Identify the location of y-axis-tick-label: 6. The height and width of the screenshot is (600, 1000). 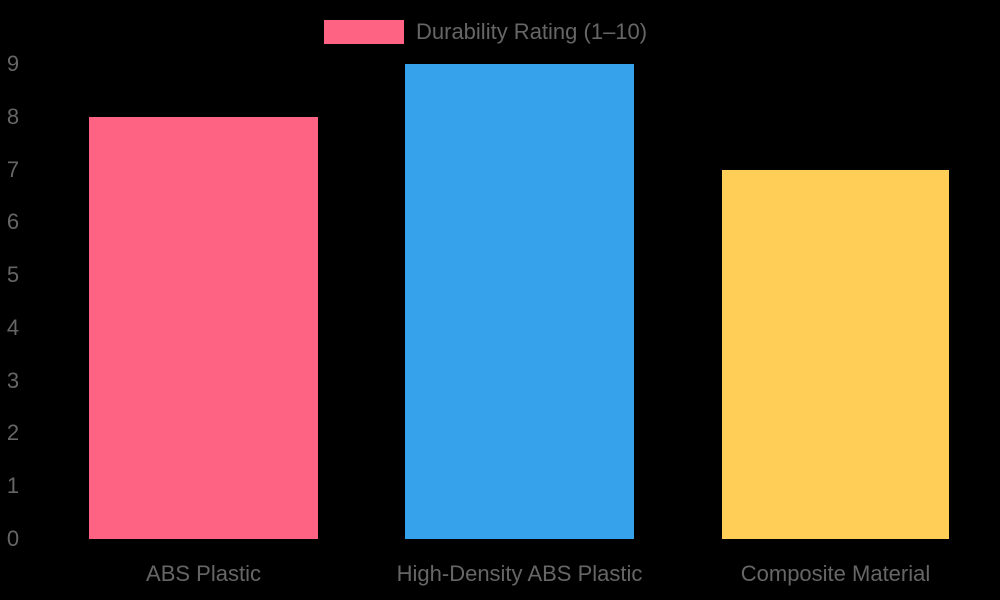
(13, 222).